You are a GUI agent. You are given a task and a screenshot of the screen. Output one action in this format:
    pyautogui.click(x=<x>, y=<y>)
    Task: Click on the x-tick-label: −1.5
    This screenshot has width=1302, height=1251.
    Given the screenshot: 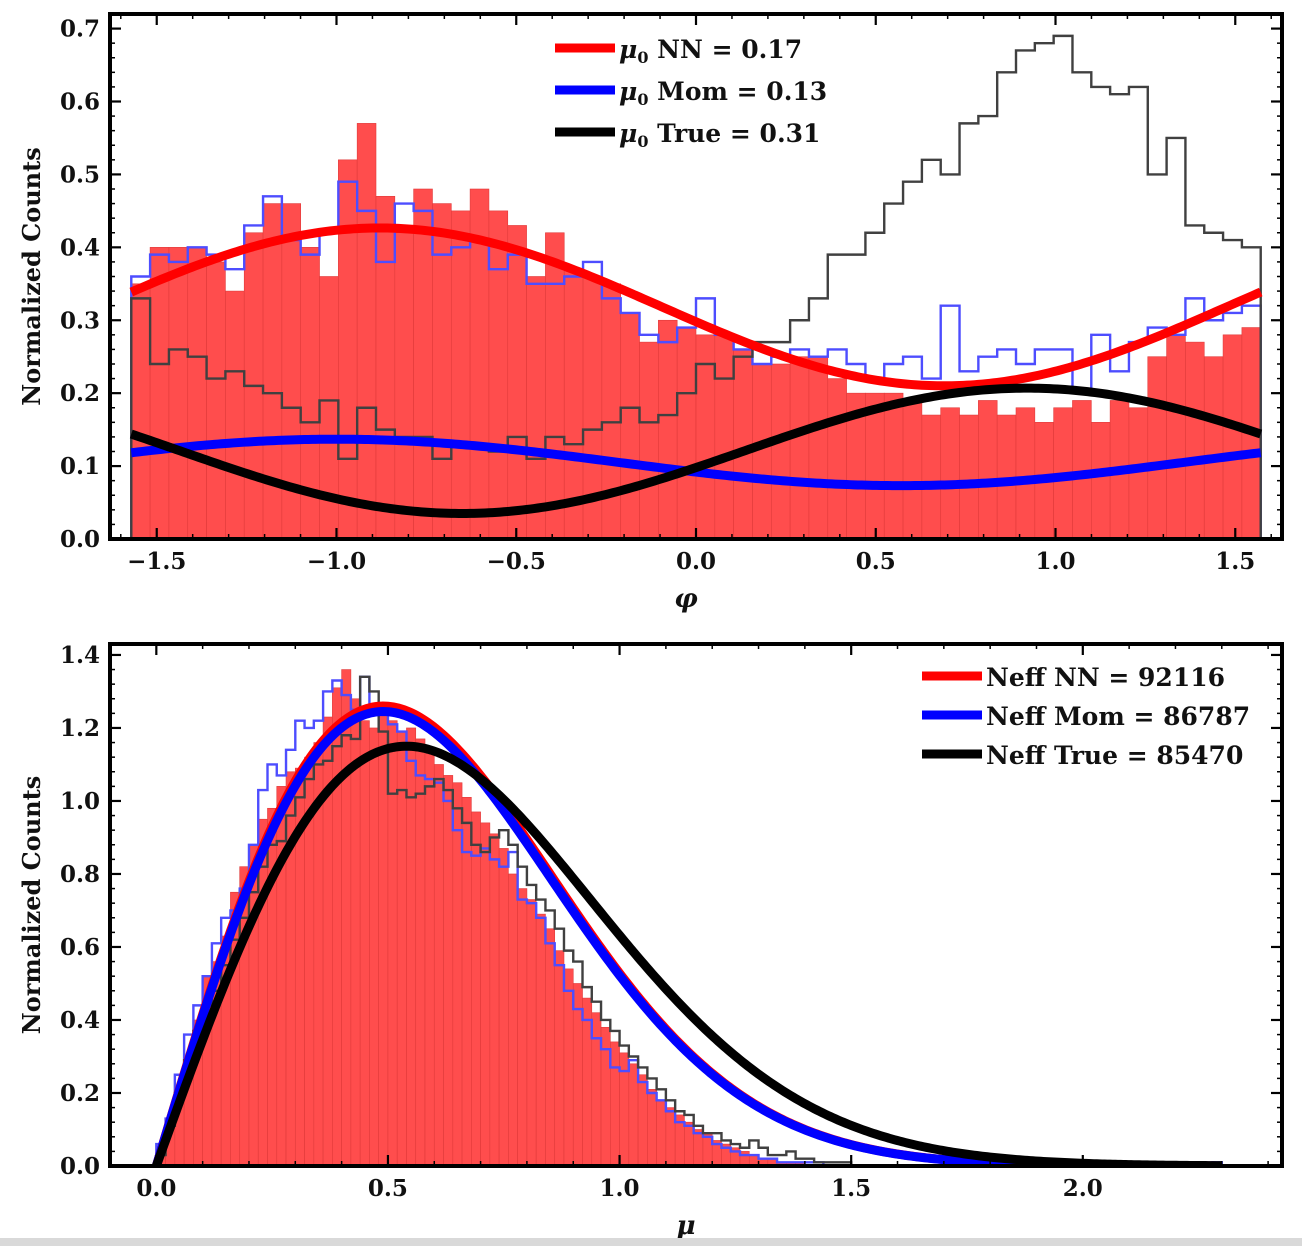 What is the action you would take?
    pyautogui.click(x=156, y=561)
    